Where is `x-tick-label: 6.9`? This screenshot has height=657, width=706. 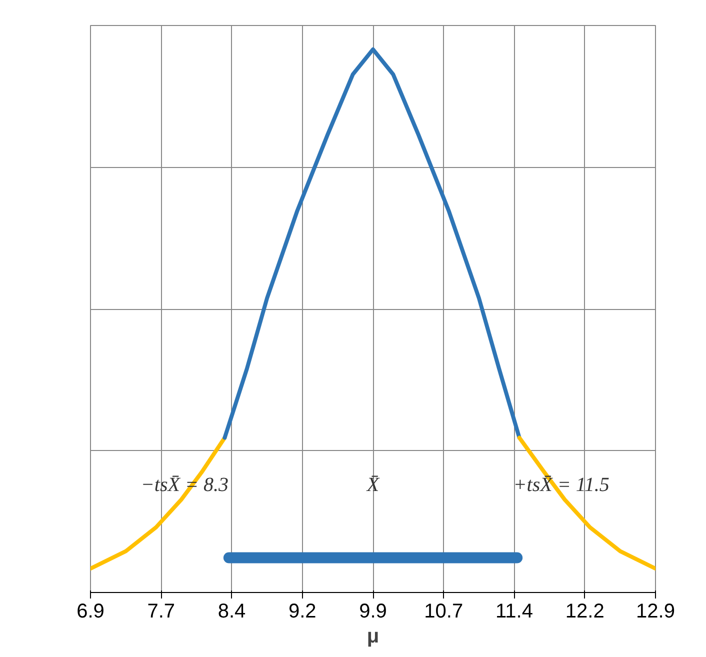
x-tick-label: 6.9 is located at coordinates (90, 611).